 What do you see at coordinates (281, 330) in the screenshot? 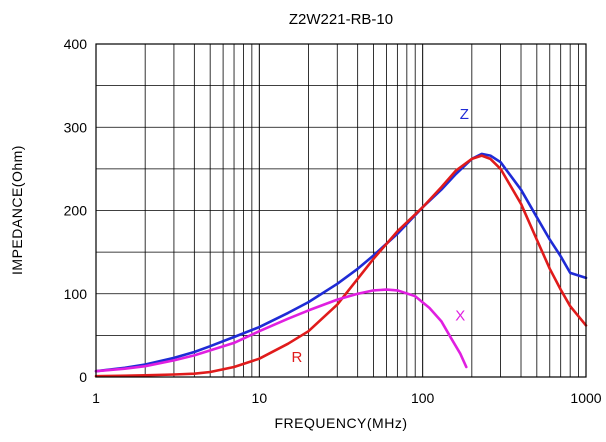
I see `series-line-x` at bounding box center [281, 330].